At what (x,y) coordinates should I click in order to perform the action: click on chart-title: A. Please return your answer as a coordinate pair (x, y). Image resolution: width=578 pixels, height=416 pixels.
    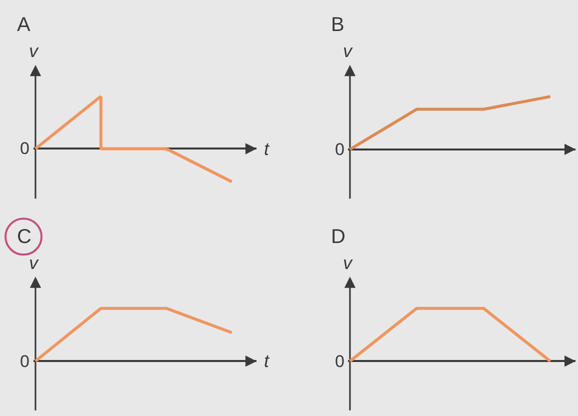
    Looking at the image, I should click on (24, 25).